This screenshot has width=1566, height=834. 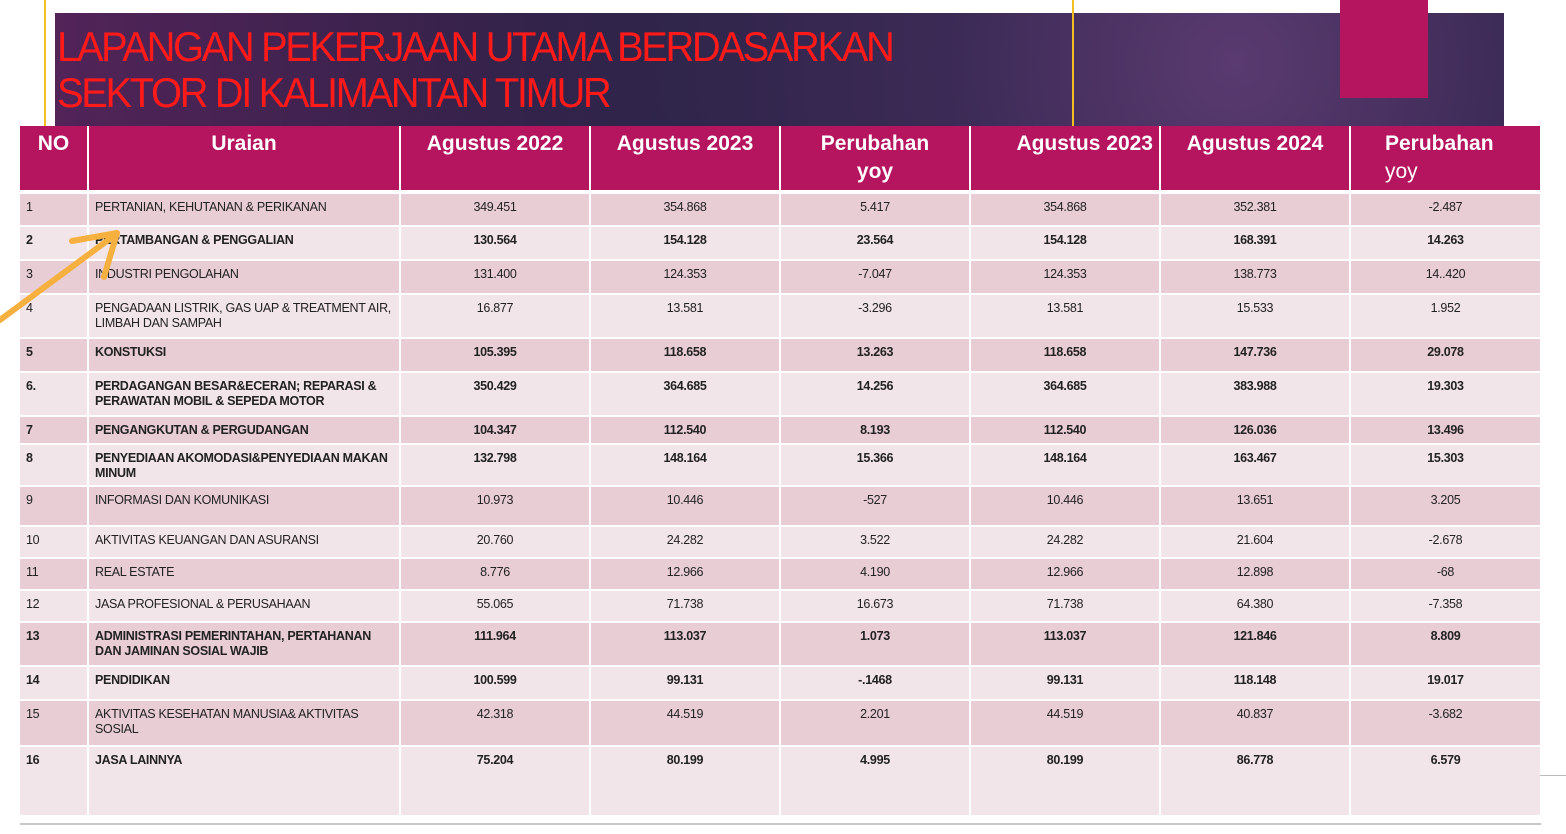 I want to click on row-agustus-2024: 12.898, so click(x=1255, y=574).